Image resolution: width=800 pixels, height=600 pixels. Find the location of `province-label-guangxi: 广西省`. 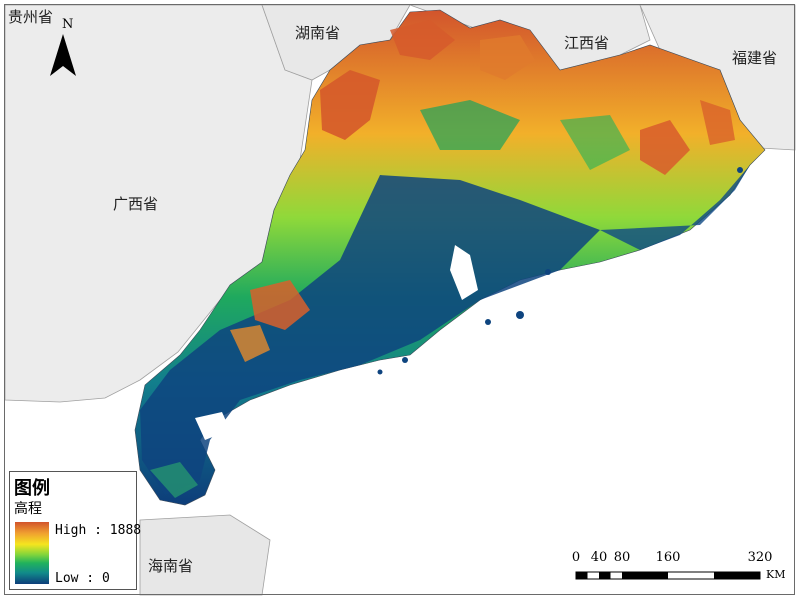

province-label-guangxi: 广西省 is located at coordinates (136, 204).